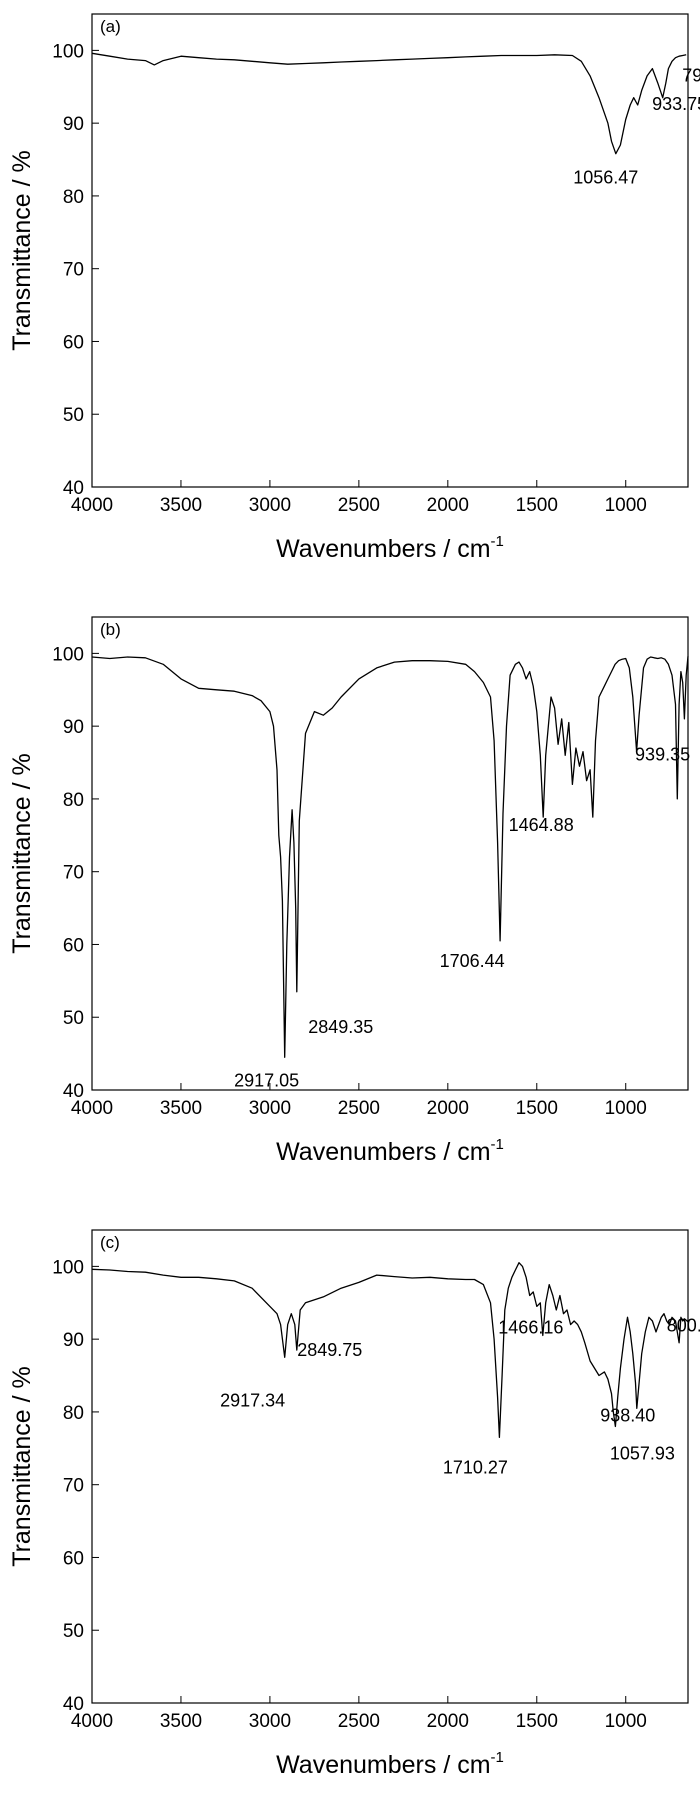  I want to click on peak-label: 1710.27, so click(475, 1467).